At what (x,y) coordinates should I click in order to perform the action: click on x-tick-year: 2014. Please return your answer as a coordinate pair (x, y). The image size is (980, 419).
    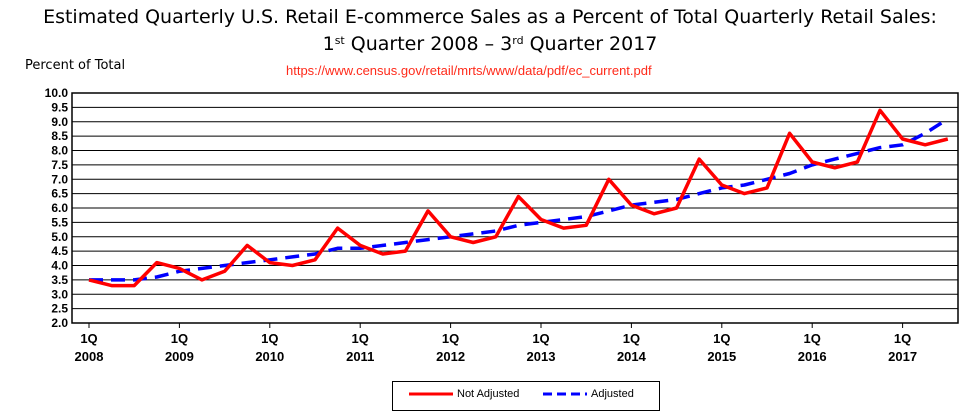
    Looking at the image, I should click on (632, 356).